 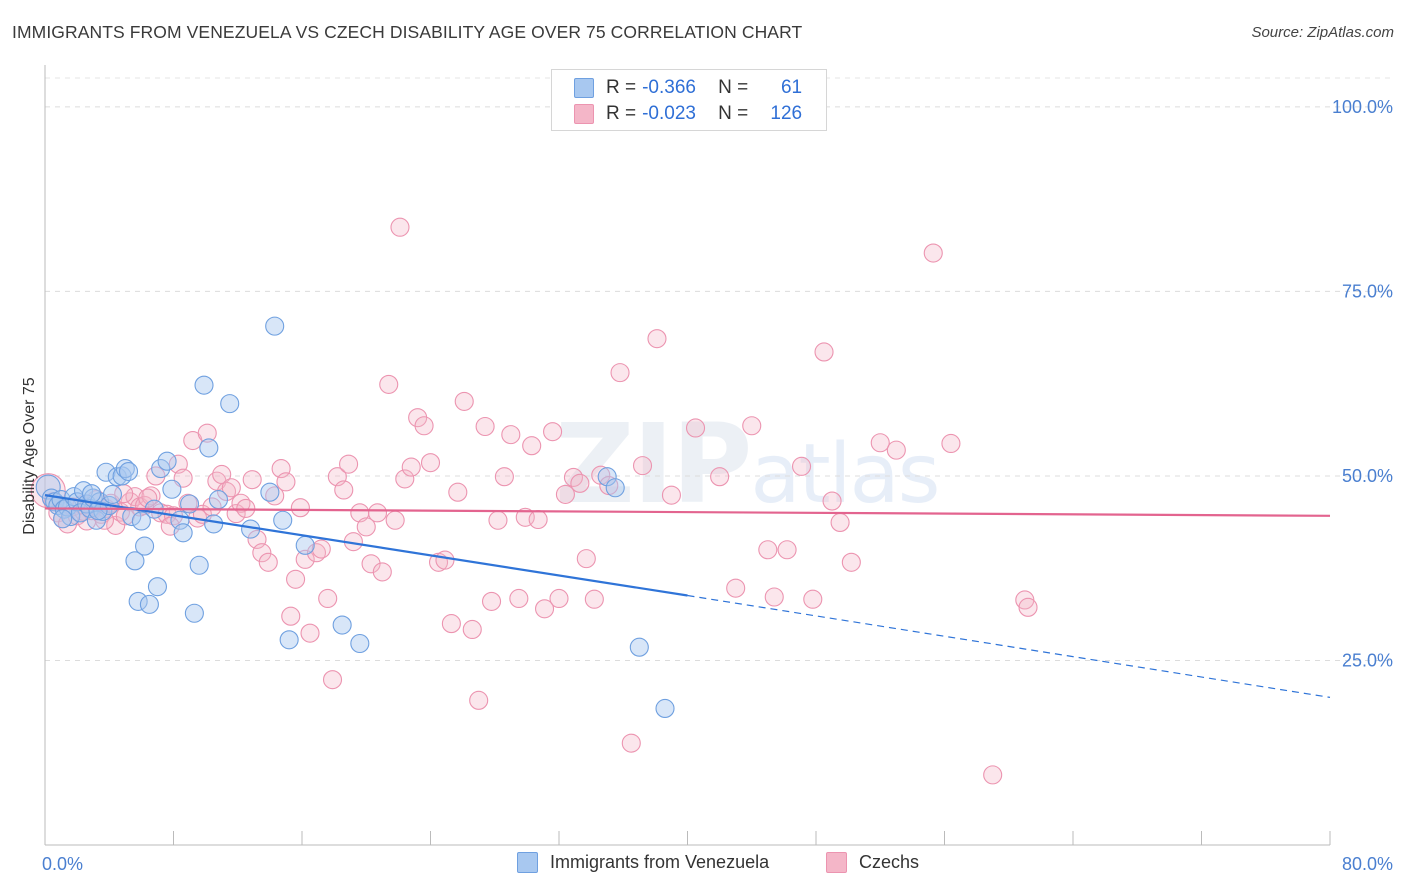 I want to click on bottom-legend-swatch-venezuela, so click(x=527, y=862).